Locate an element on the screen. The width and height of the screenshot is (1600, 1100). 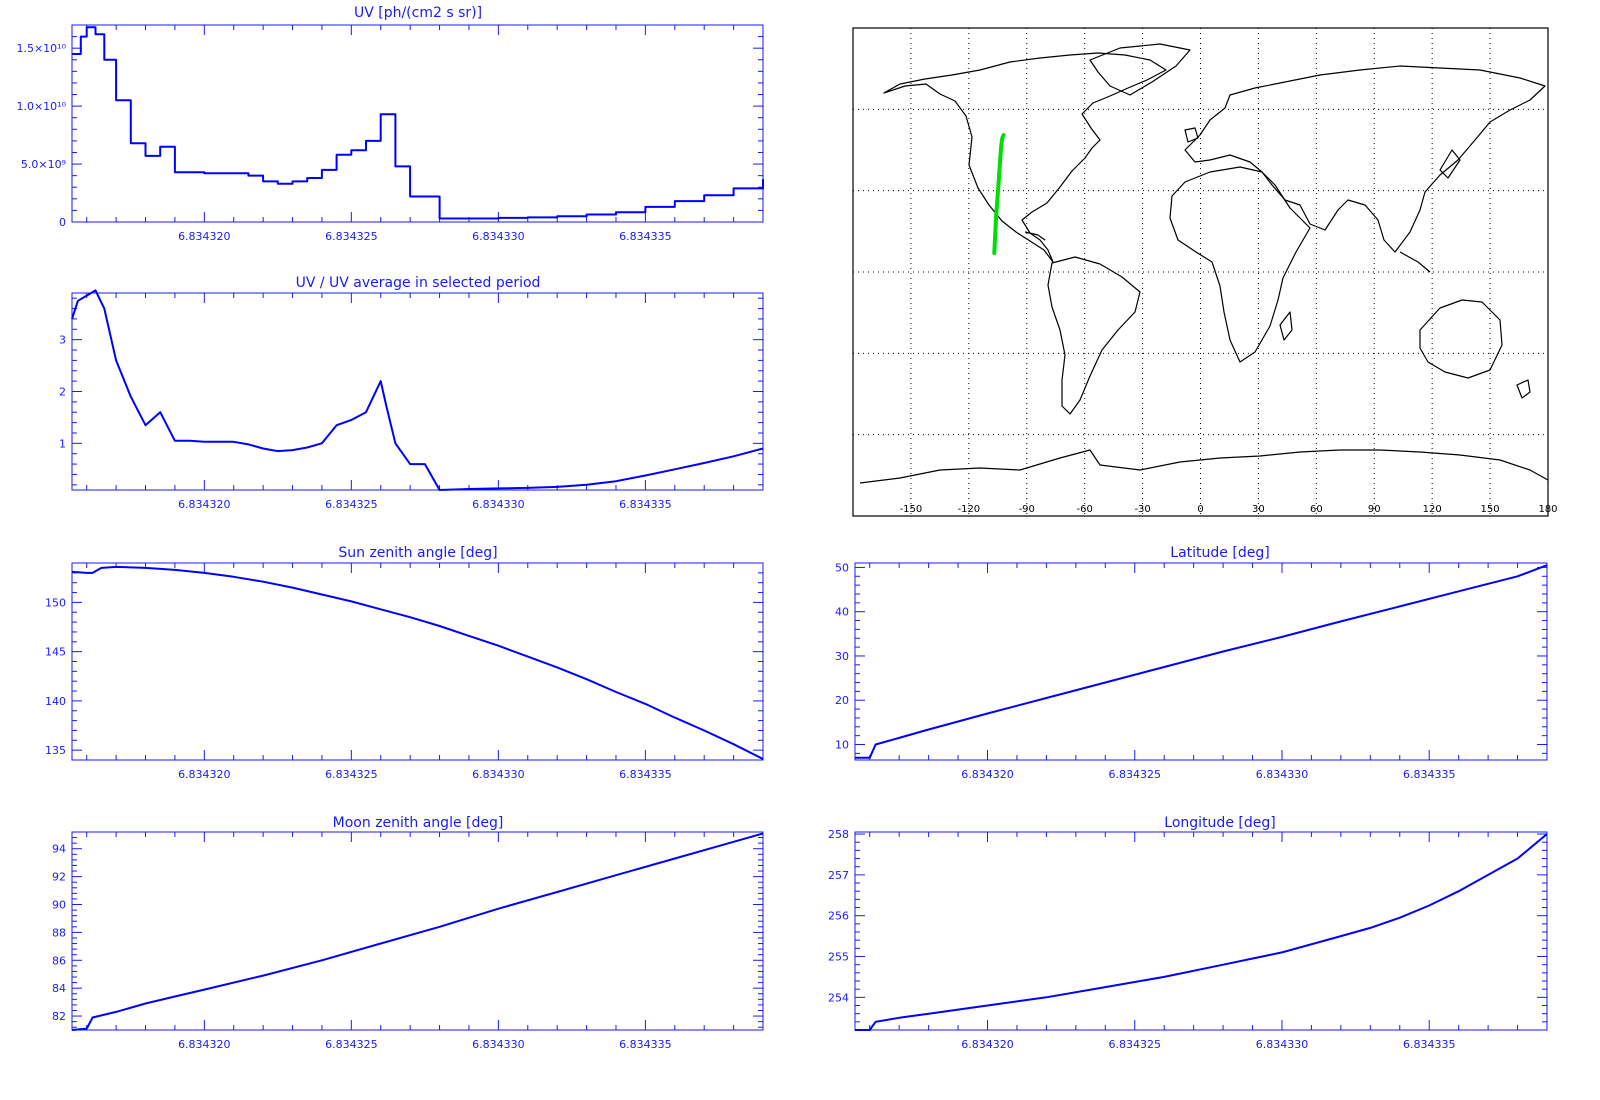
map-lon-label: 150 is located at coordinates (1490, 509).